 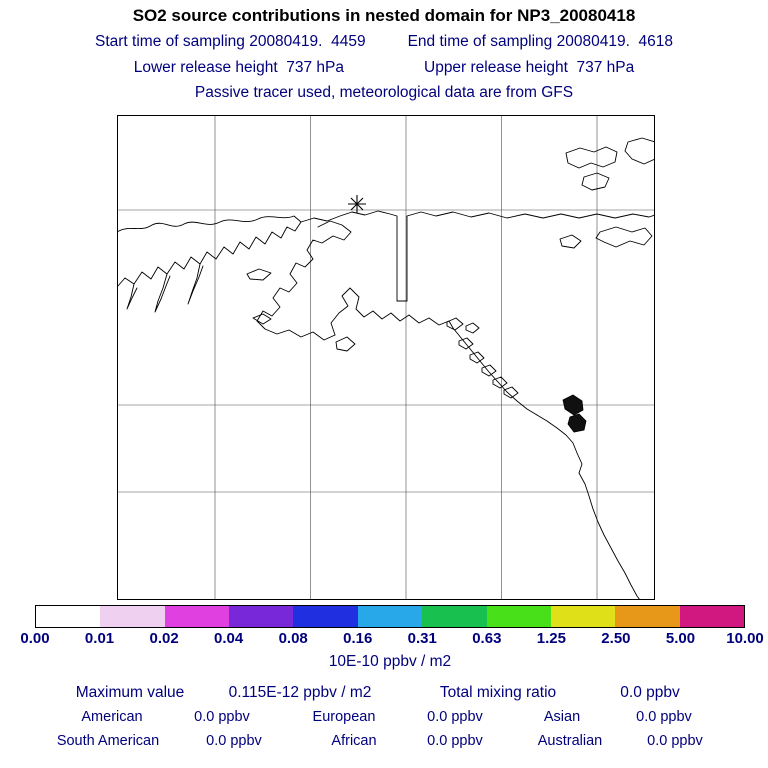 I want to click on colorbar-tick-label: 0.02, so click(x=164, y=638).